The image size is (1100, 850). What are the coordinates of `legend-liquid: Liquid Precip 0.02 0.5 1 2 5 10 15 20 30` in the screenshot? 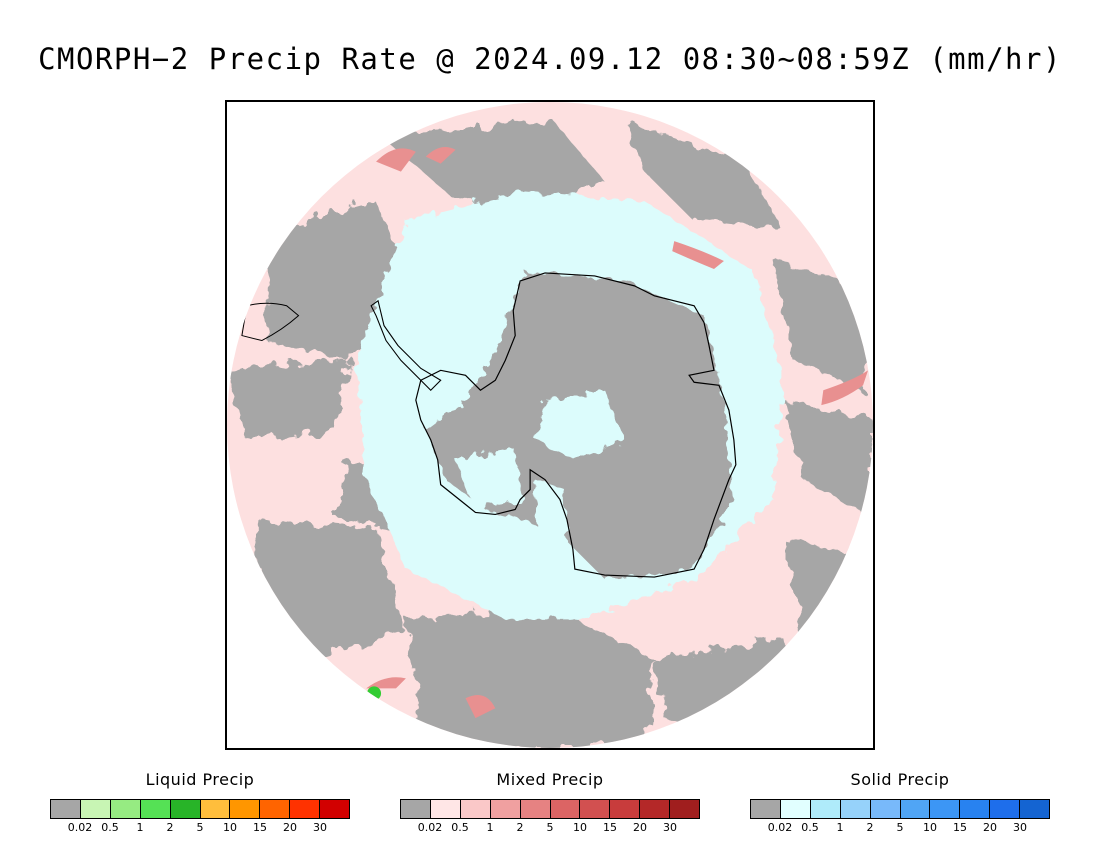 It's located at (200, 802).